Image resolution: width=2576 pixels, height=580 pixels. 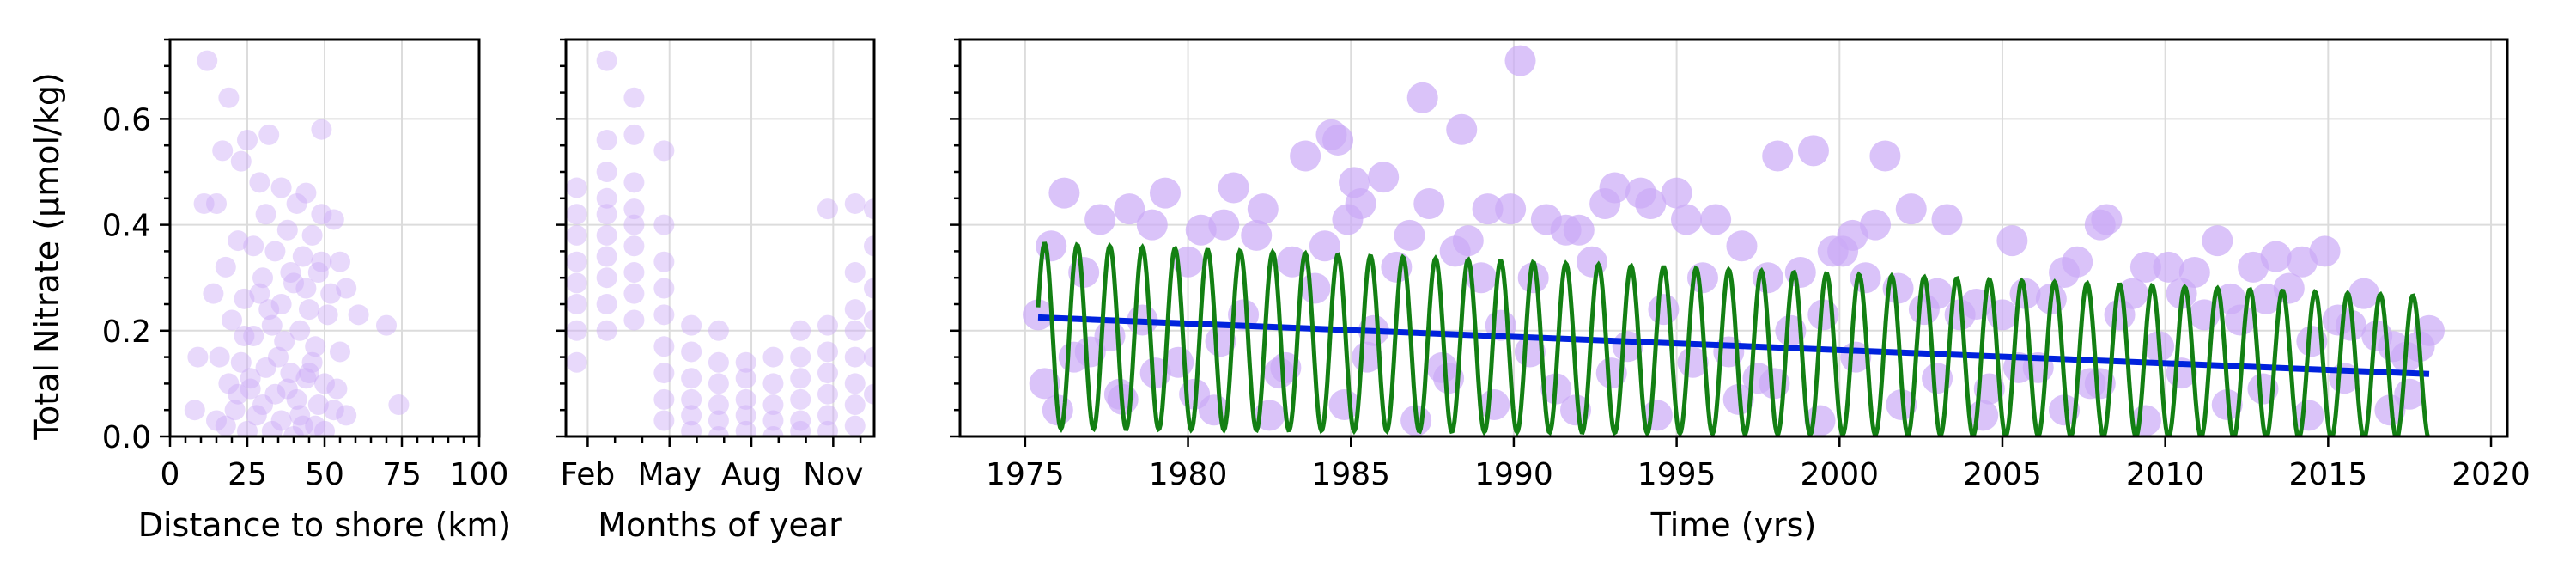 I want to click on x-axis-label: Time (yrs), so click(x=1733, y=525).